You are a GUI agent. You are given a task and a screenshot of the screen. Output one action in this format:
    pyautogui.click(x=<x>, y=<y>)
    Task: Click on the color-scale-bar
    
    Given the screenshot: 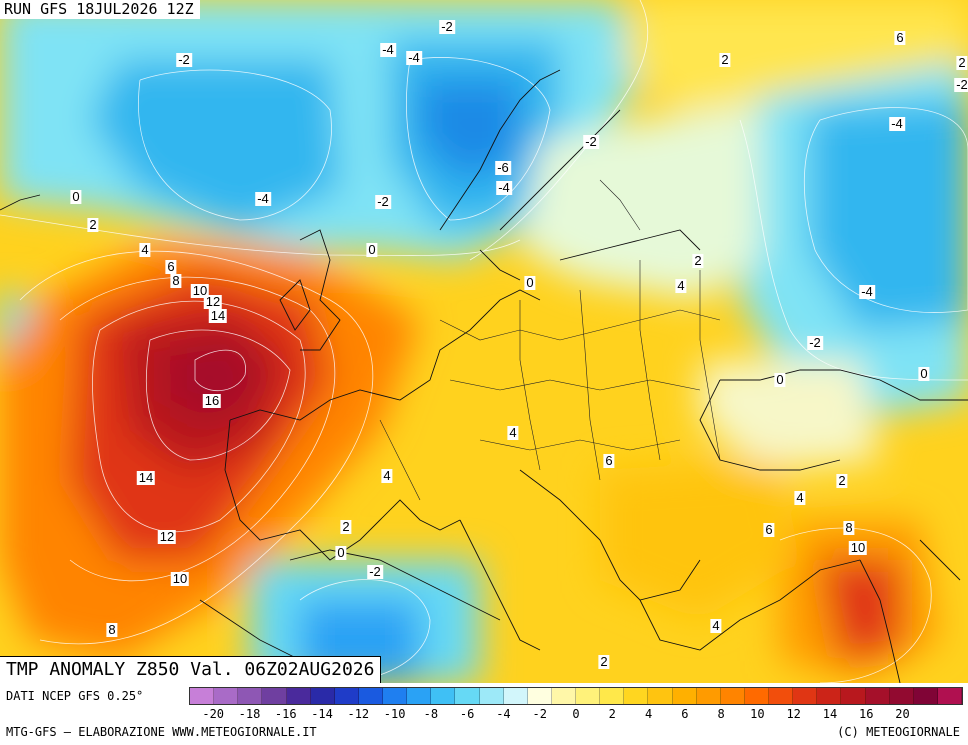 What is the action you would take?
    pyautogui.click(x=576, y=696)
    